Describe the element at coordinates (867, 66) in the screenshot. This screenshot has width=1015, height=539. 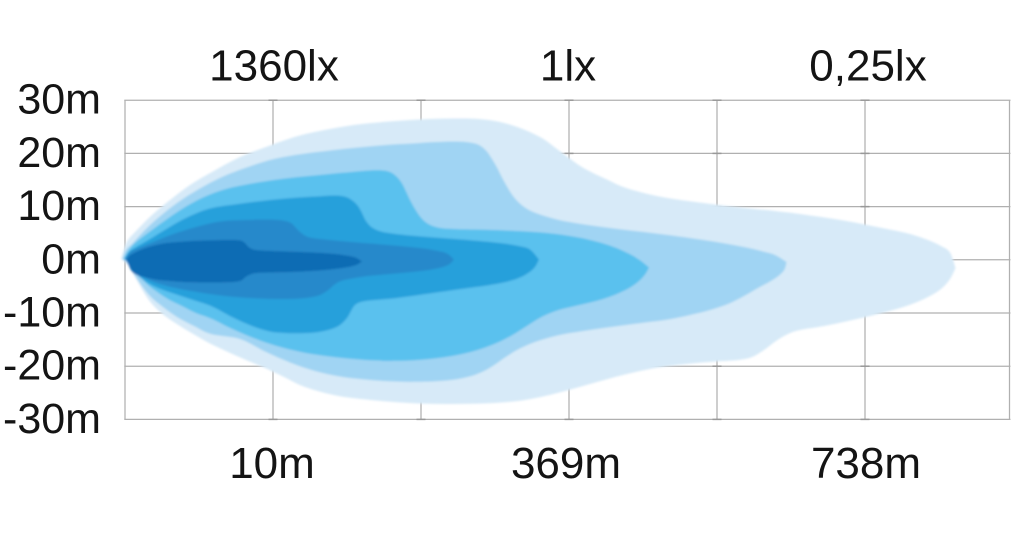
I see `svg-text: 0,25lx` at that location.